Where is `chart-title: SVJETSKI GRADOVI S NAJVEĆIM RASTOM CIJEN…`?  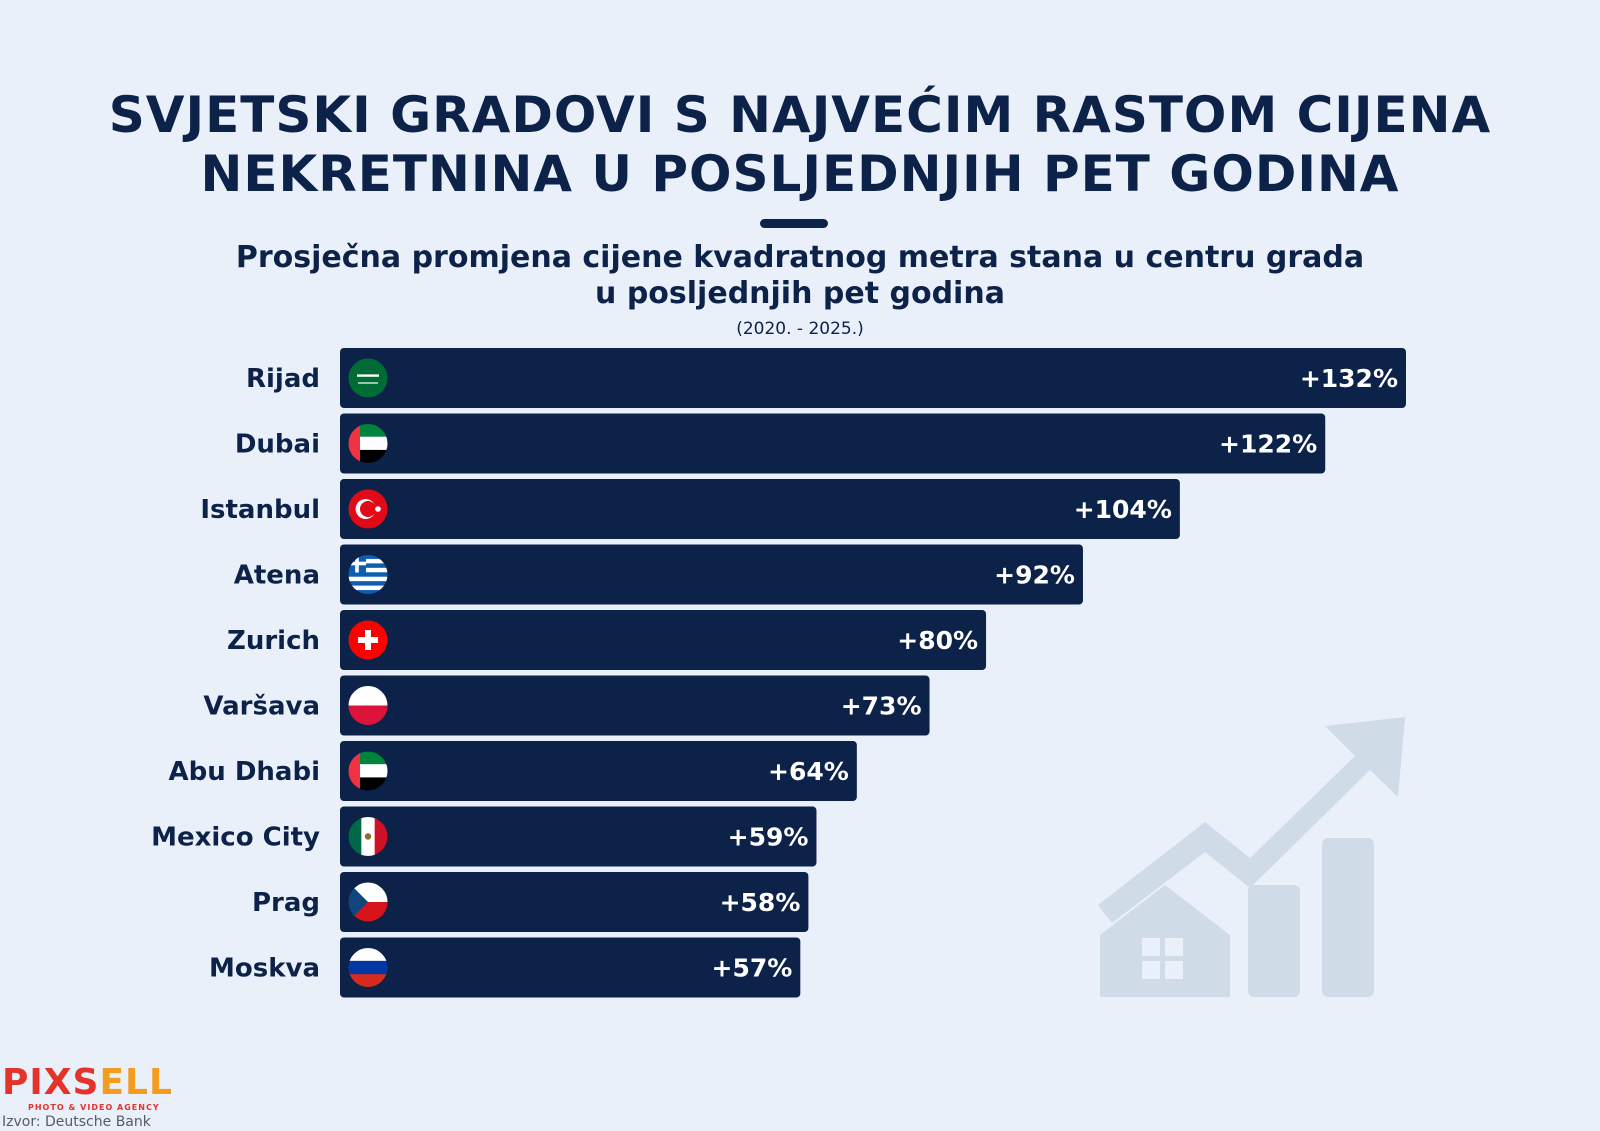 chart-title: SVJETSKI GRADOVI S NAJVEĆIM RASTOM CIJEN… is located at coordinates (800, 145).